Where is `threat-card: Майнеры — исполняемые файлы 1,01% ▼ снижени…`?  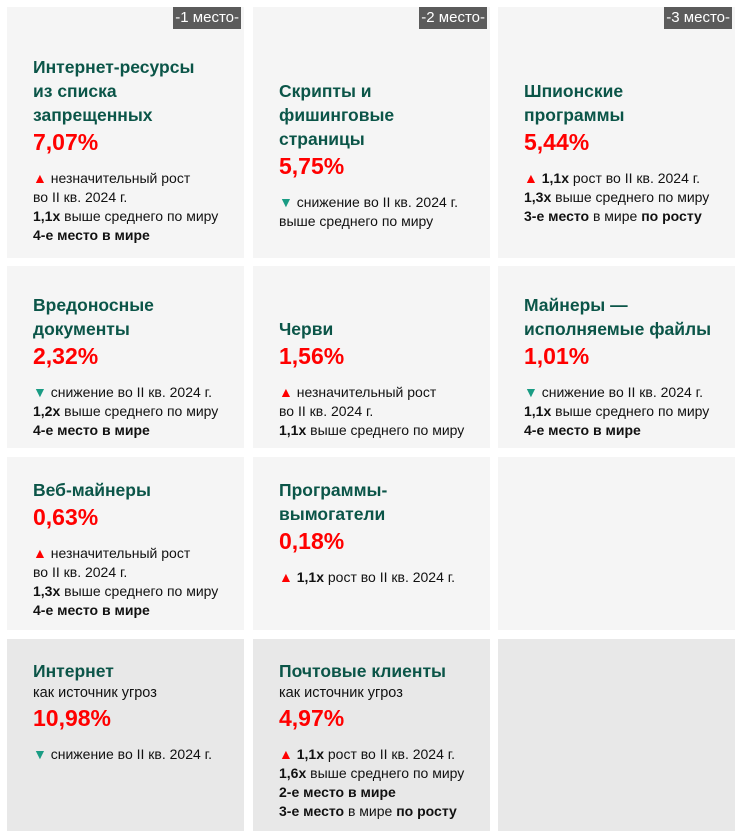
threat-card: Майнеры — исполняемые файлы 1,01% ▼ снижени… is located at coordinates (616, 357).